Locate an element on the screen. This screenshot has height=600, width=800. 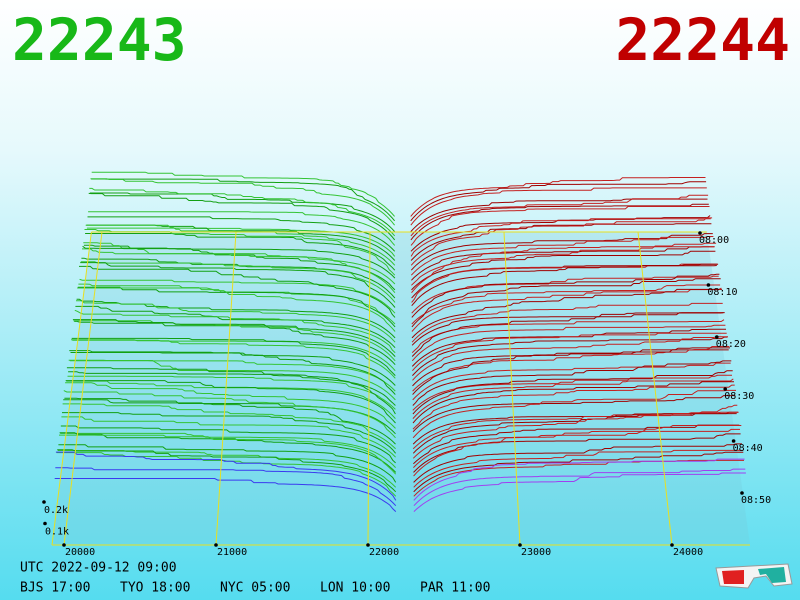
ask-price: 22244 is located at coordinates (702, 40).